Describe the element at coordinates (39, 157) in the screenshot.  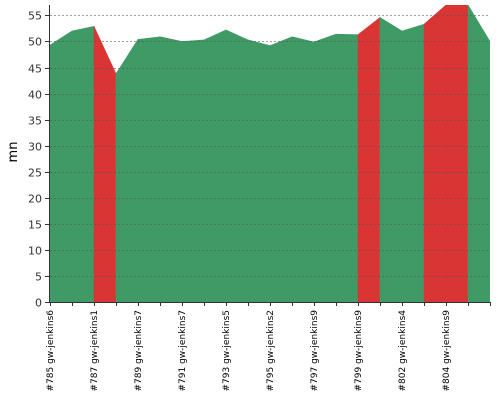
I see `y-axis: 0 5 10 15 20 25 30 35 40 45 50 55` at that location.